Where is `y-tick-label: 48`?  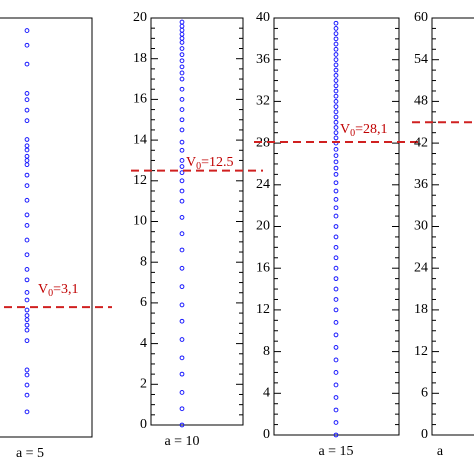 y-tick-label: 48 is located at coordinates (421, 101).